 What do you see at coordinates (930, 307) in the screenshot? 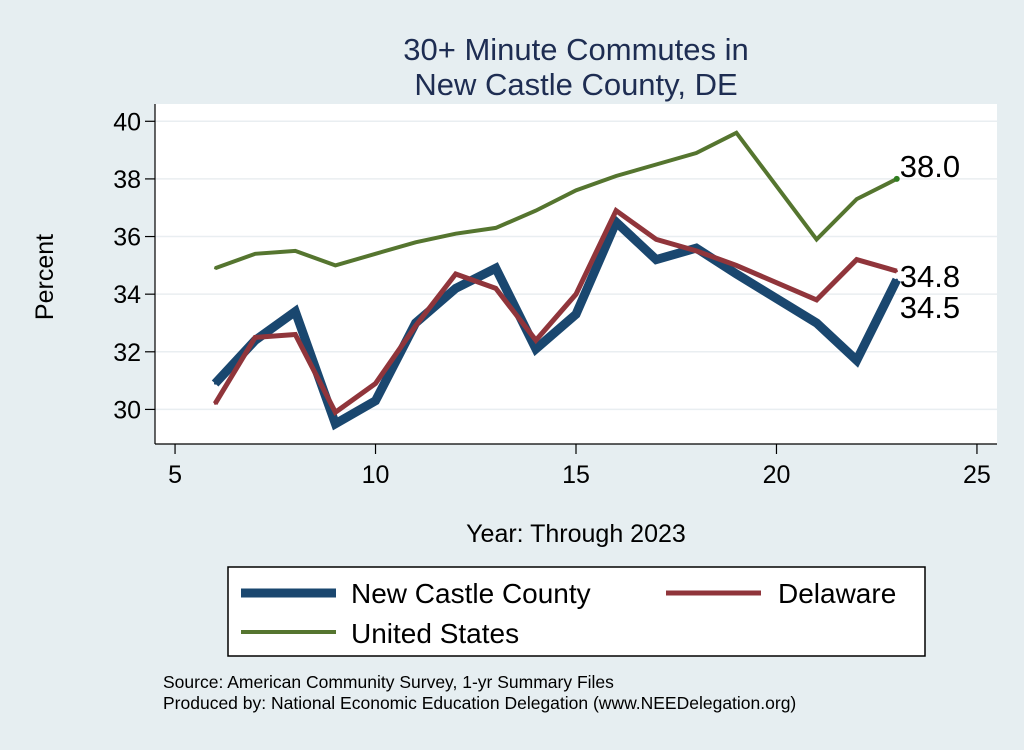
I see `end-label-new-castle-county: 34.5` at bounding box center [930, 307].